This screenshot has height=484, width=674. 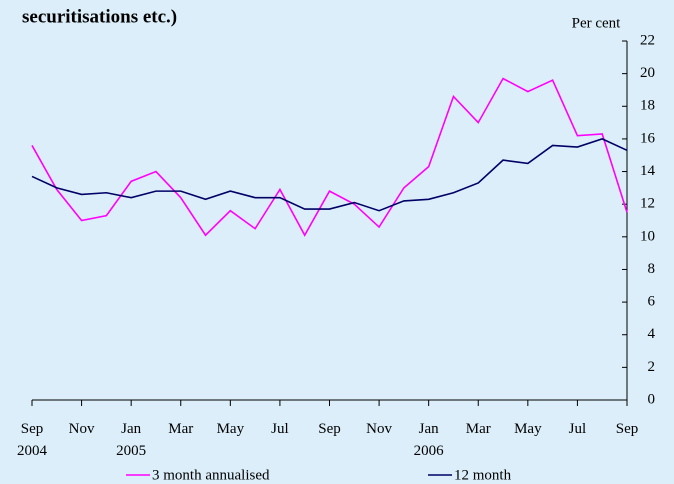 What do you see at coordinates (483, 475) in the screenshot?
I see `legend-label: 12 month` at bounding box center [483, 475].